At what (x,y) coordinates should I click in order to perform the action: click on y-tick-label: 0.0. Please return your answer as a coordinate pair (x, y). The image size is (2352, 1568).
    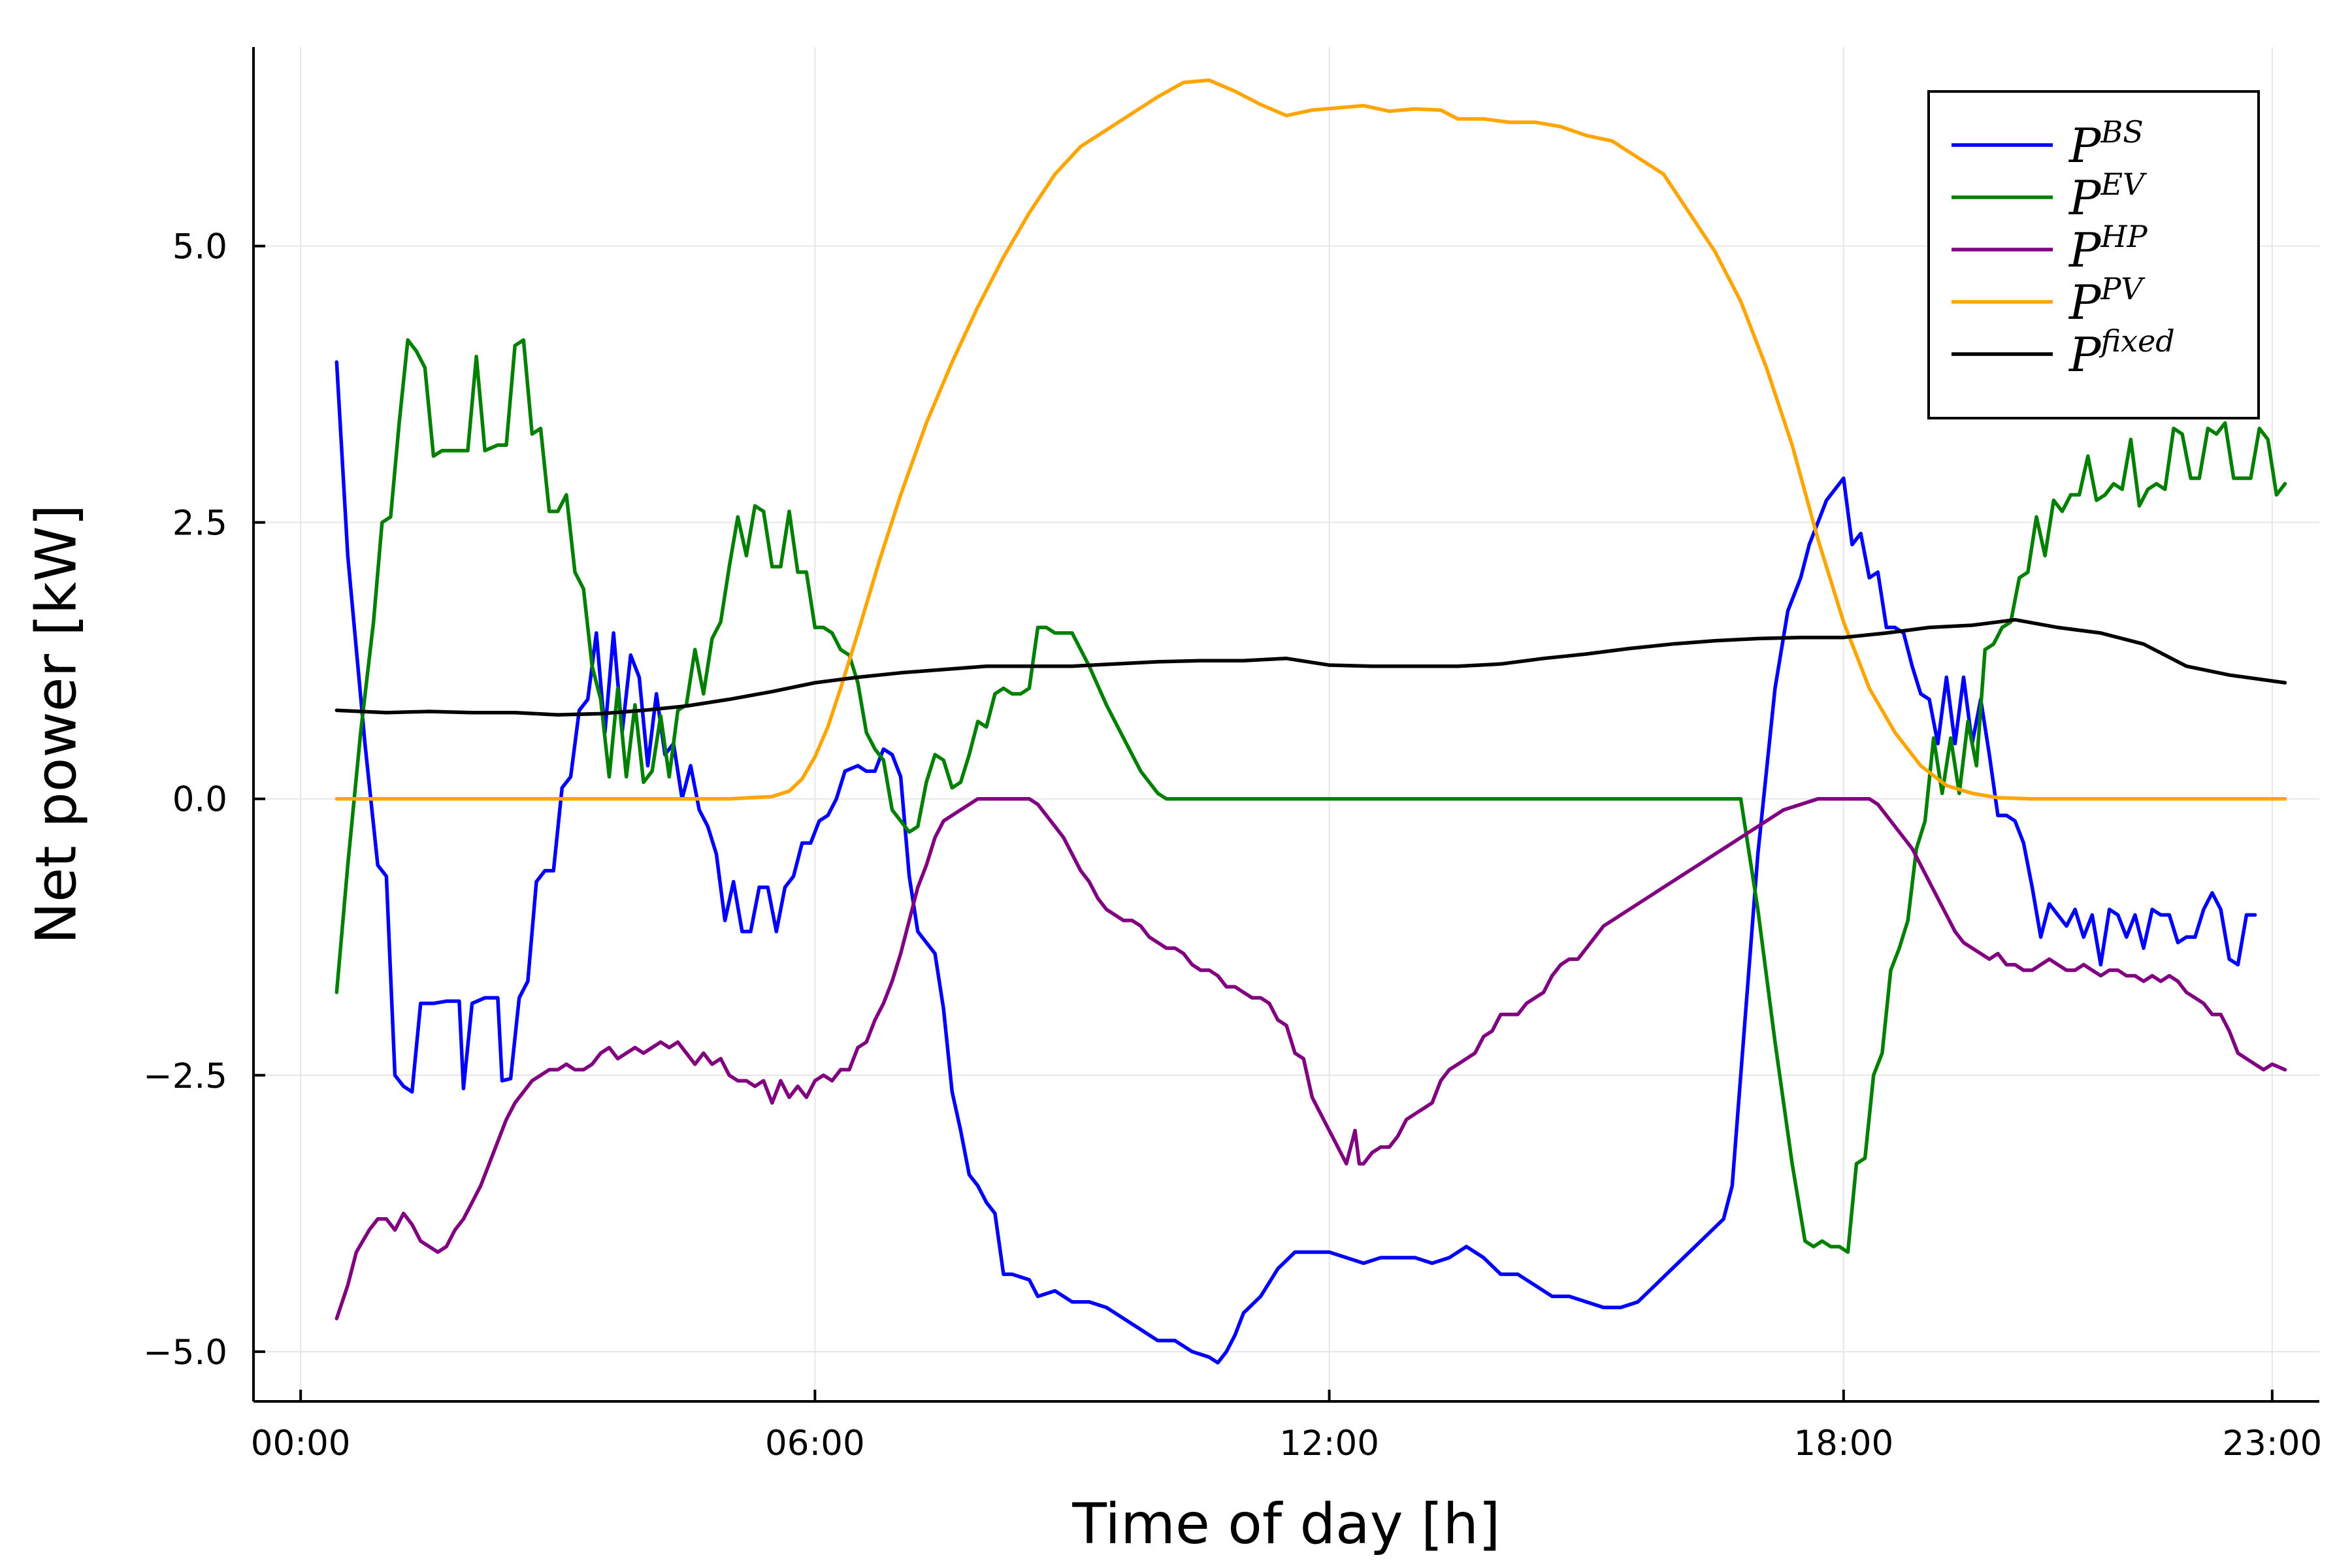
    Looking at the image, I should click on (199, 800).